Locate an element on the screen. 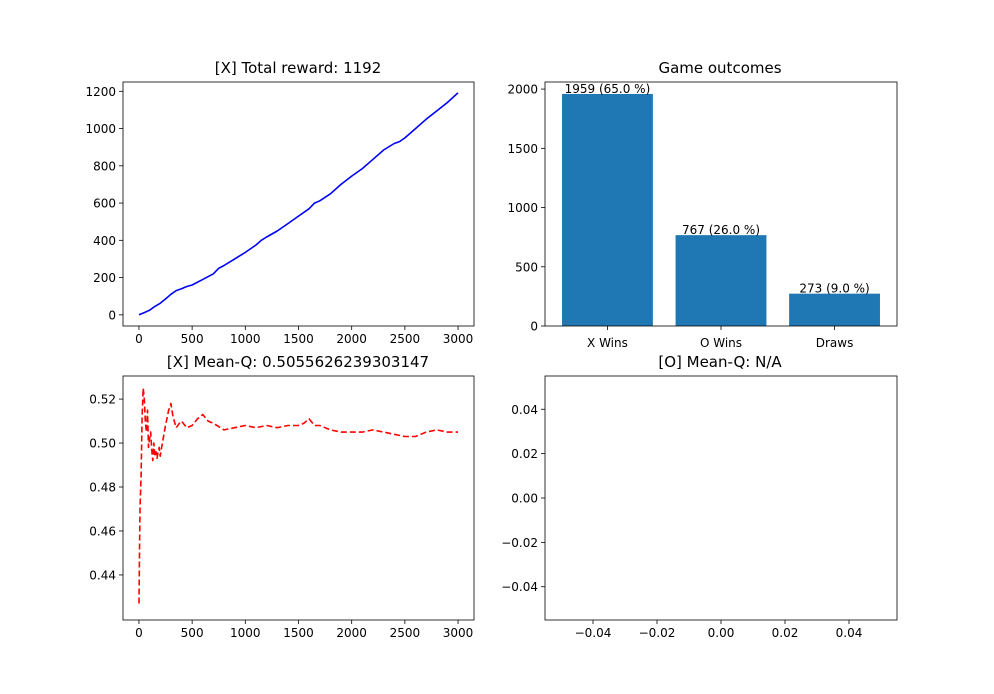 This screenshot has width=994, height=694. y-tick-label: 0.50 is located at coordinates (102, 444).